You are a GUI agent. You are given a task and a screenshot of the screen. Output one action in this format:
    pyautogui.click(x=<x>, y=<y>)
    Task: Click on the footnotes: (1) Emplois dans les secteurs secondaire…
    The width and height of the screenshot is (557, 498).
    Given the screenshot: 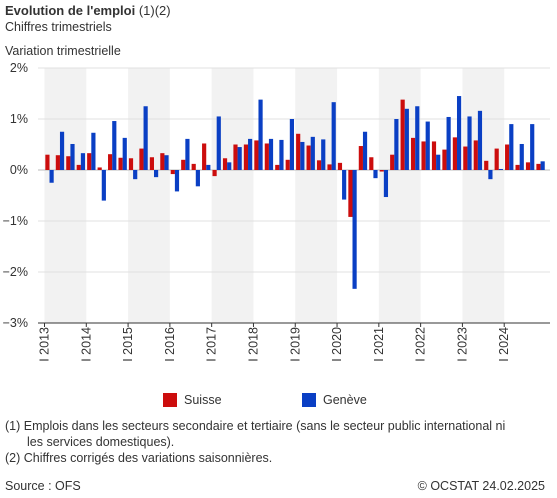 What is the action you would take?
    pyautogui.click(x=275, y=442)
    